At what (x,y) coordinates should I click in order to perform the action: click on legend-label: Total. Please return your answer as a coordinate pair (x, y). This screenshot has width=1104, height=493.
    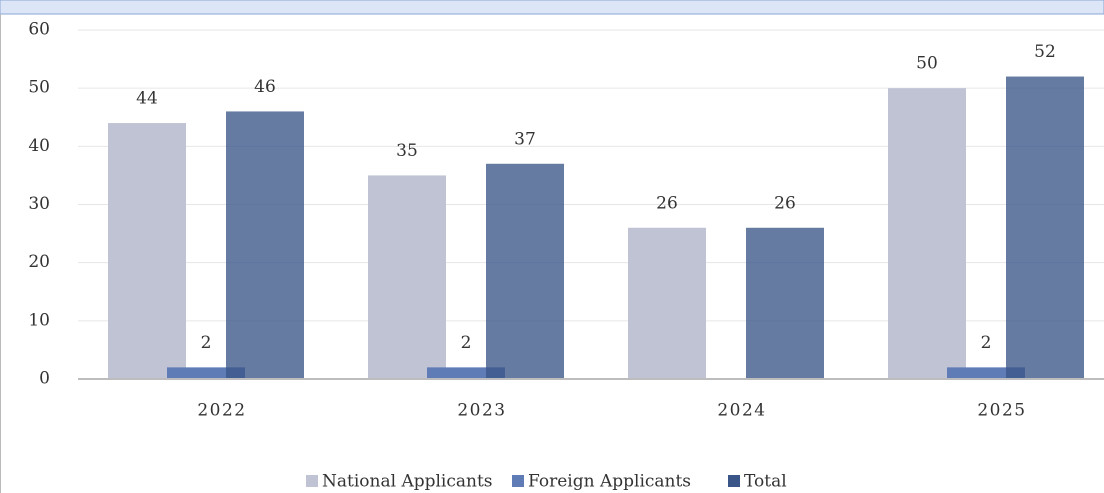
    Looking at the image, I should click on (765, 482).